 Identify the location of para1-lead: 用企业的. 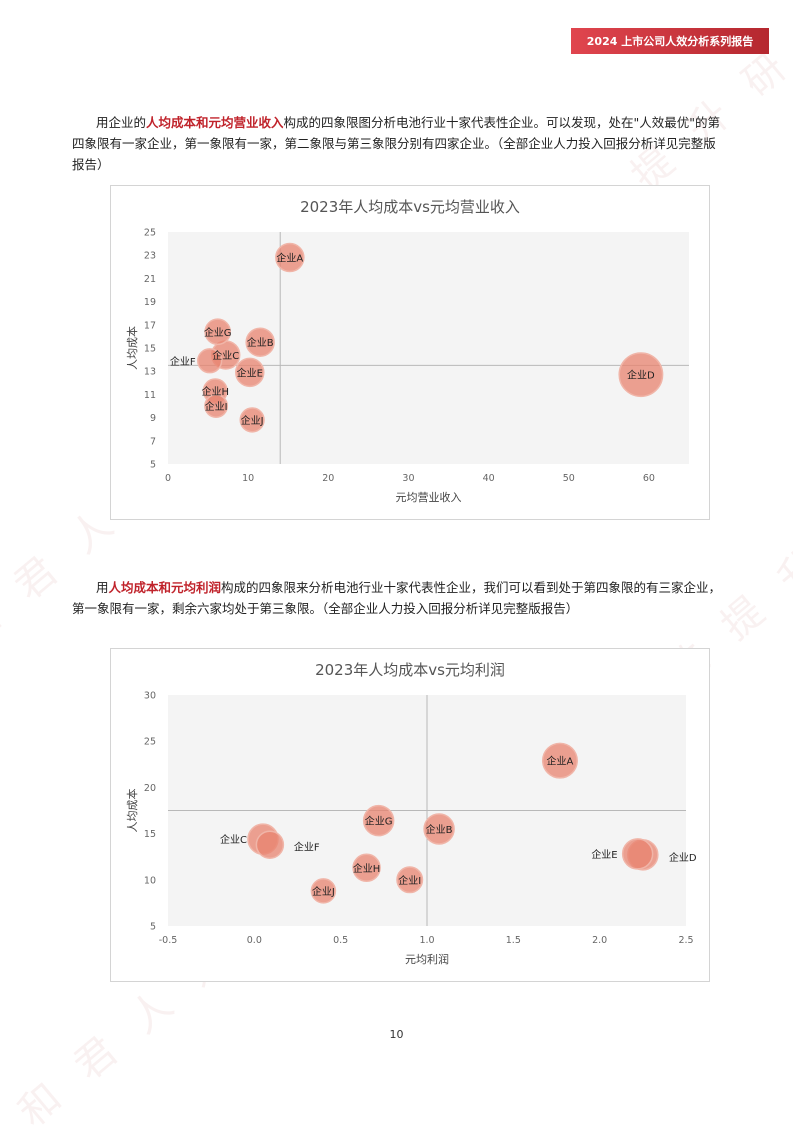
(121, 122).